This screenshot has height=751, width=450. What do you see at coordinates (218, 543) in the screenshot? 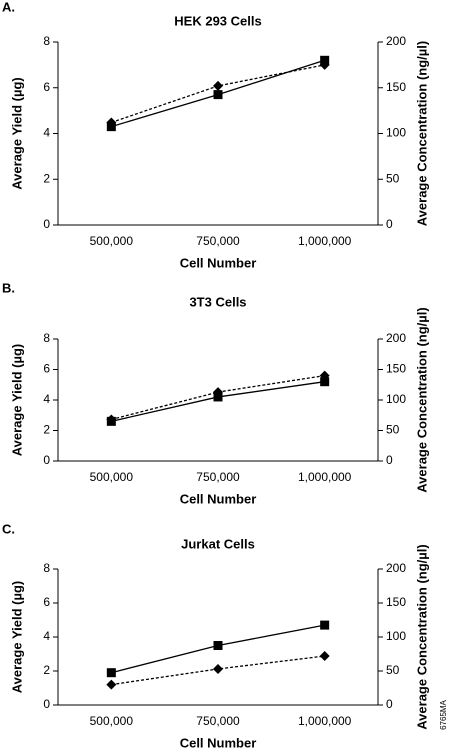
I see `chart-title: Jurkat Cells` at bounding box center [218, 543].